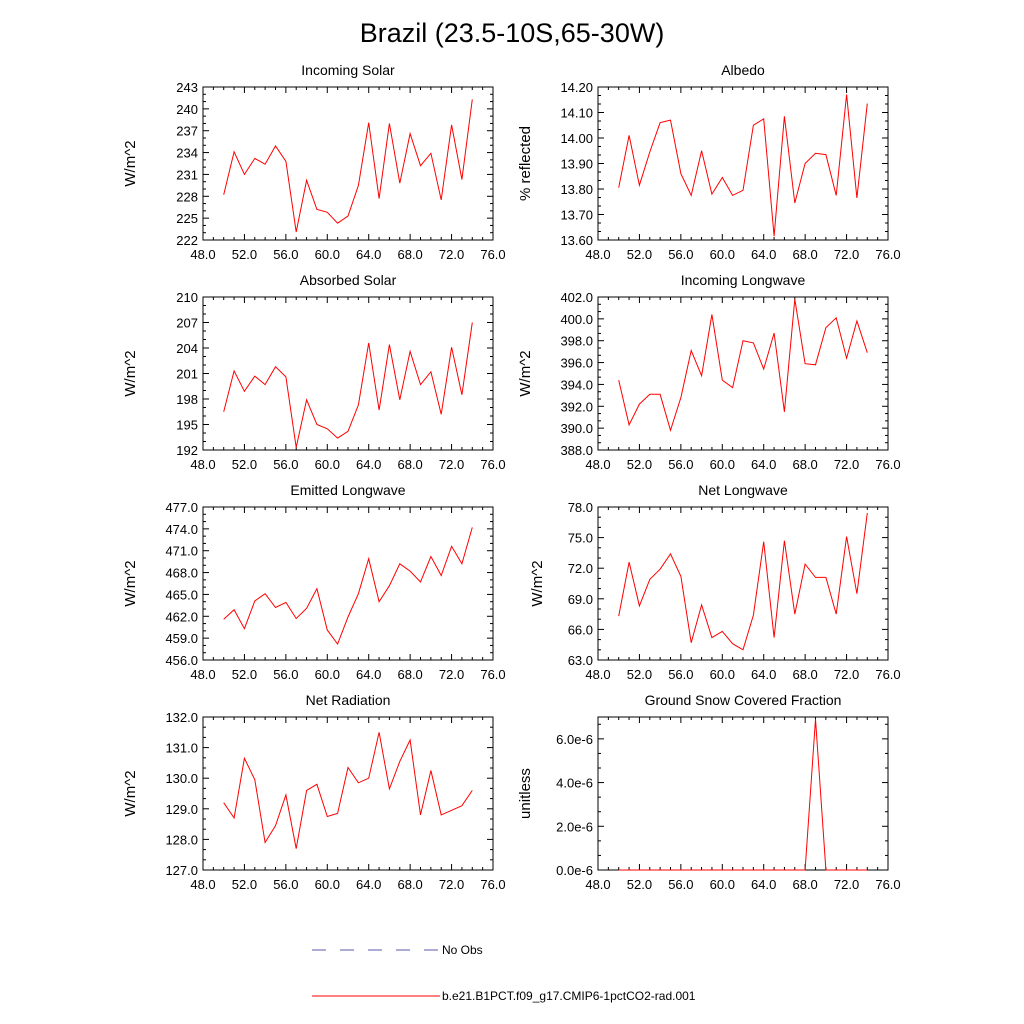 This screenshot has width=1024, height=1024. Describe the element at coordinates (576, 450) in the screenshot. I see `y-tick-label: 388.0` at that location.